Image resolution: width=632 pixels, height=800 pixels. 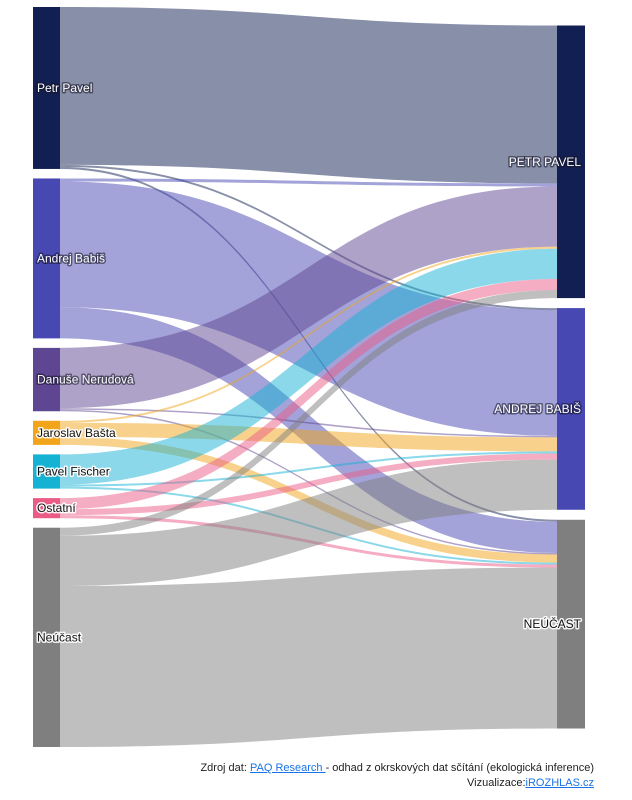 I want to click on visualization-line: Vizualizace:iROZHLAS.cz, so click(x=397, y=783).